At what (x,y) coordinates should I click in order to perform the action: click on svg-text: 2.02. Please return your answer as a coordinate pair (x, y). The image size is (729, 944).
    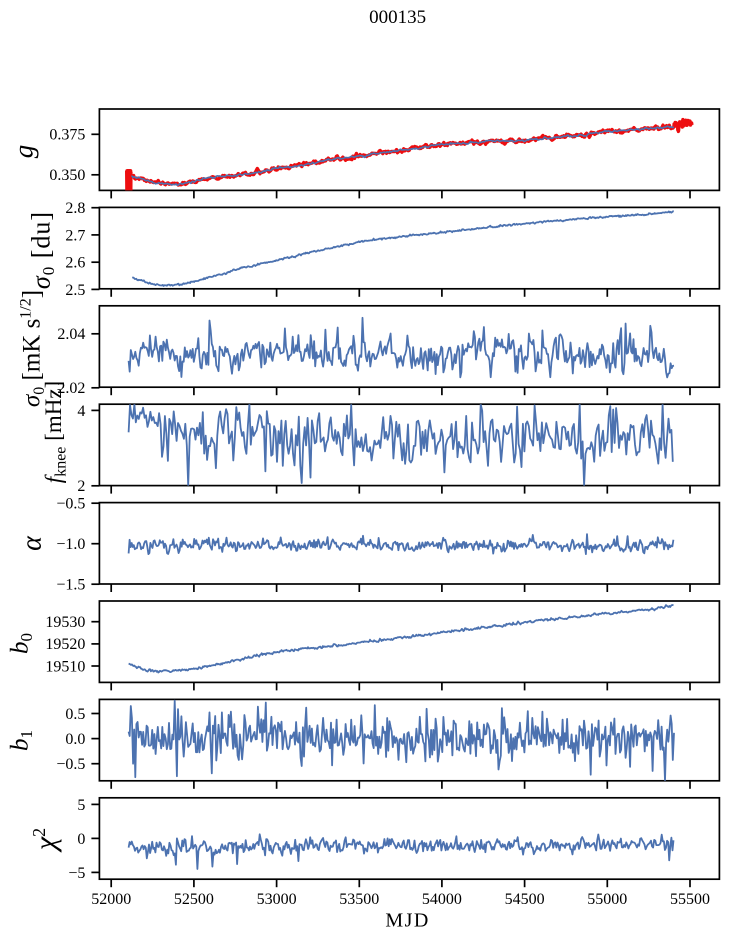
    Looking at the image, I should click on (71, 388).